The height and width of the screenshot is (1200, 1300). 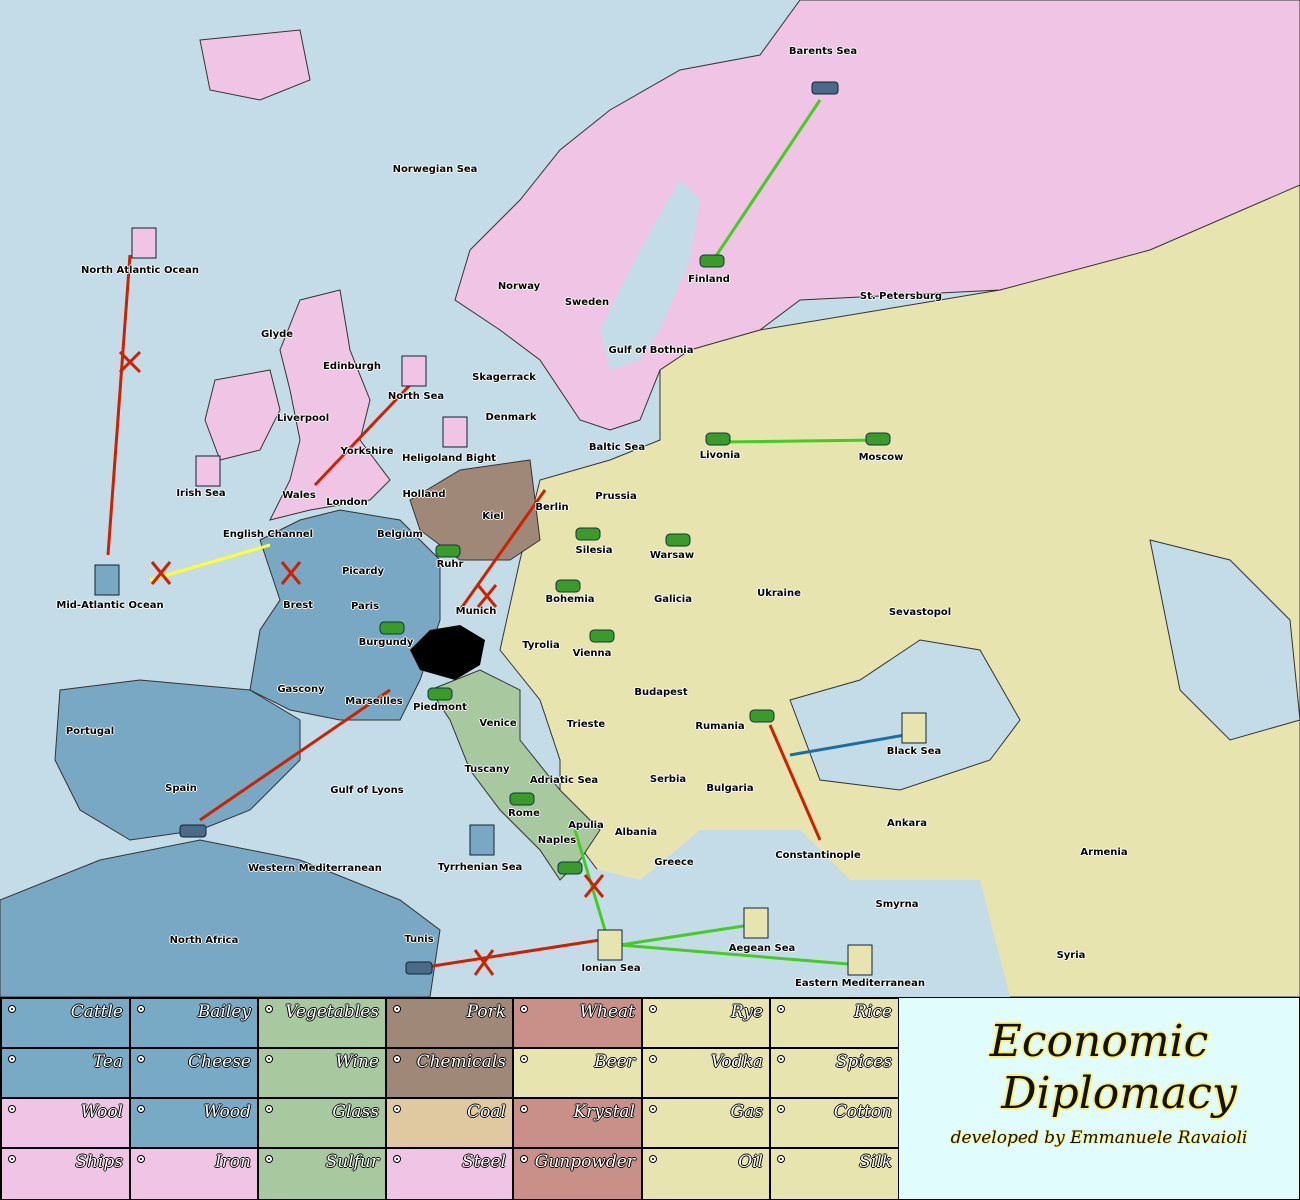 What do you see at coordinates (140, 270) in the screenshot?
I see `territory-label: North Atlantic Ocean` at bounding box center [140, 270].